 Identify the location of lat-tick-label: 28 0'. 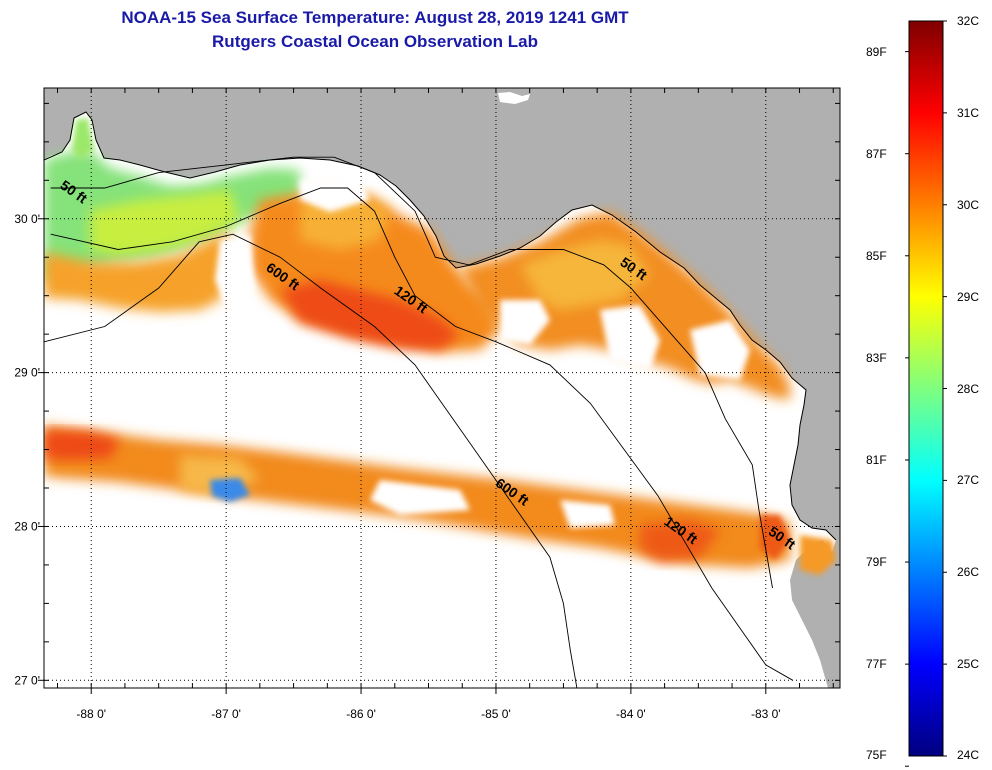
(27, 526).